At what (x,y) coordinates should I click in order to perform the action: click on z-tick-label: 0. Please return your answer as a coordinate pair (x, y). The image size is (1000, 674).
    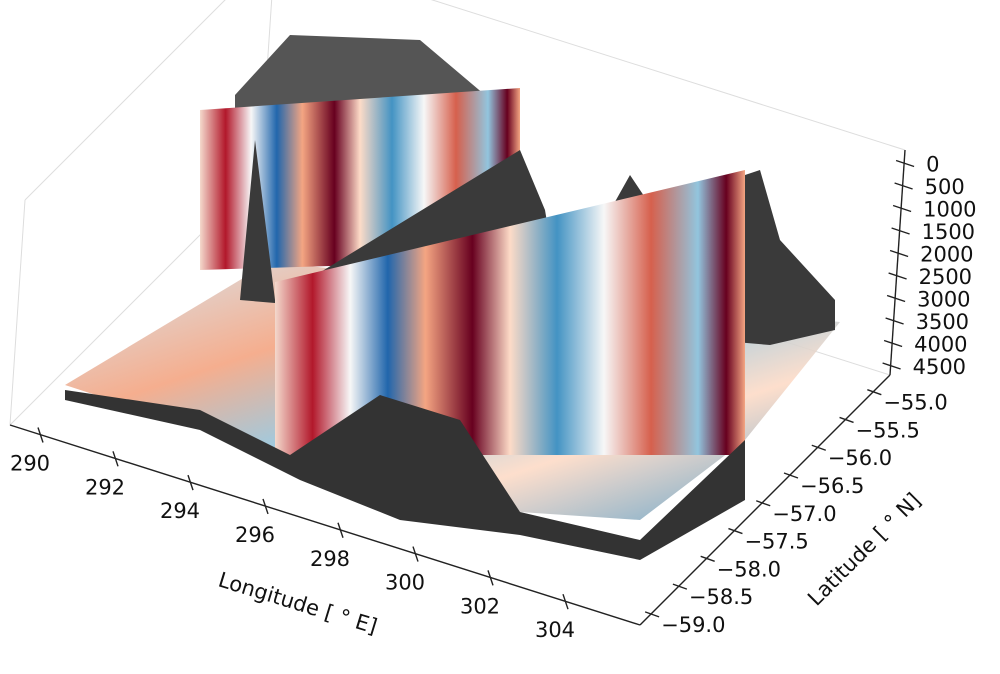
    Looking at the image, I should click on (932, 165).